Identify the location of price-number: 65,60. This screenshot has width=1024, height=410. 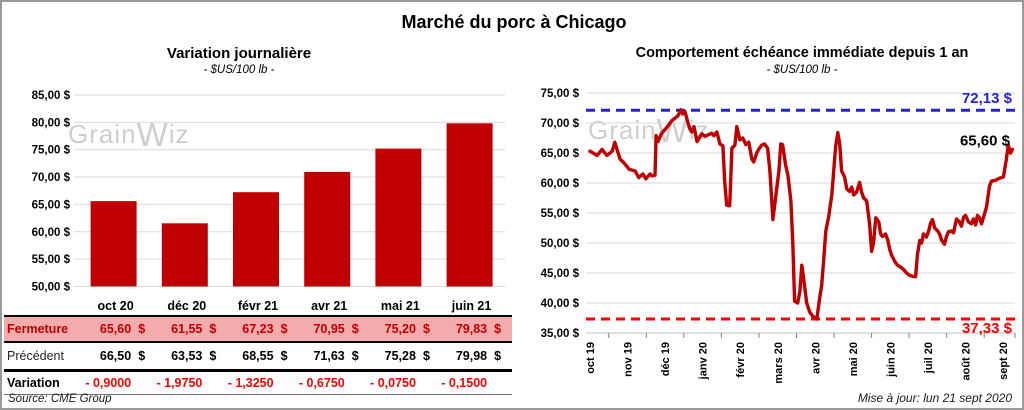
(115, 329).